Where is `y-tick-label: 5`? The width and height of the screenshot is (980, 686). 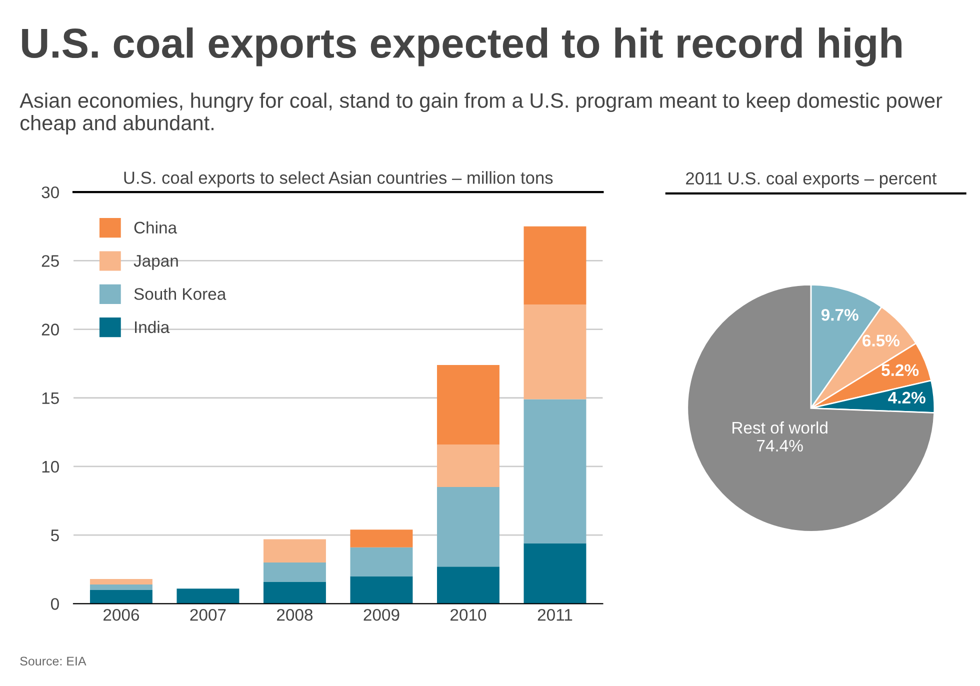
y-tick-label: 5 is located at coordinates (55, 536).